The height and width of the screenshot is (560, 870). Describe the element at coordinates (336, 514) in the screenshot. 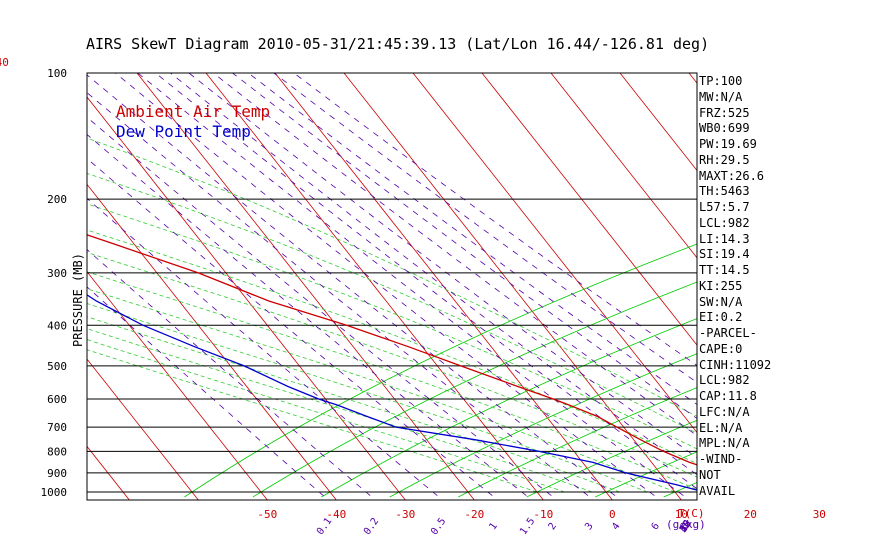

I see `bottom-temp-tick-label: -40` at that location.